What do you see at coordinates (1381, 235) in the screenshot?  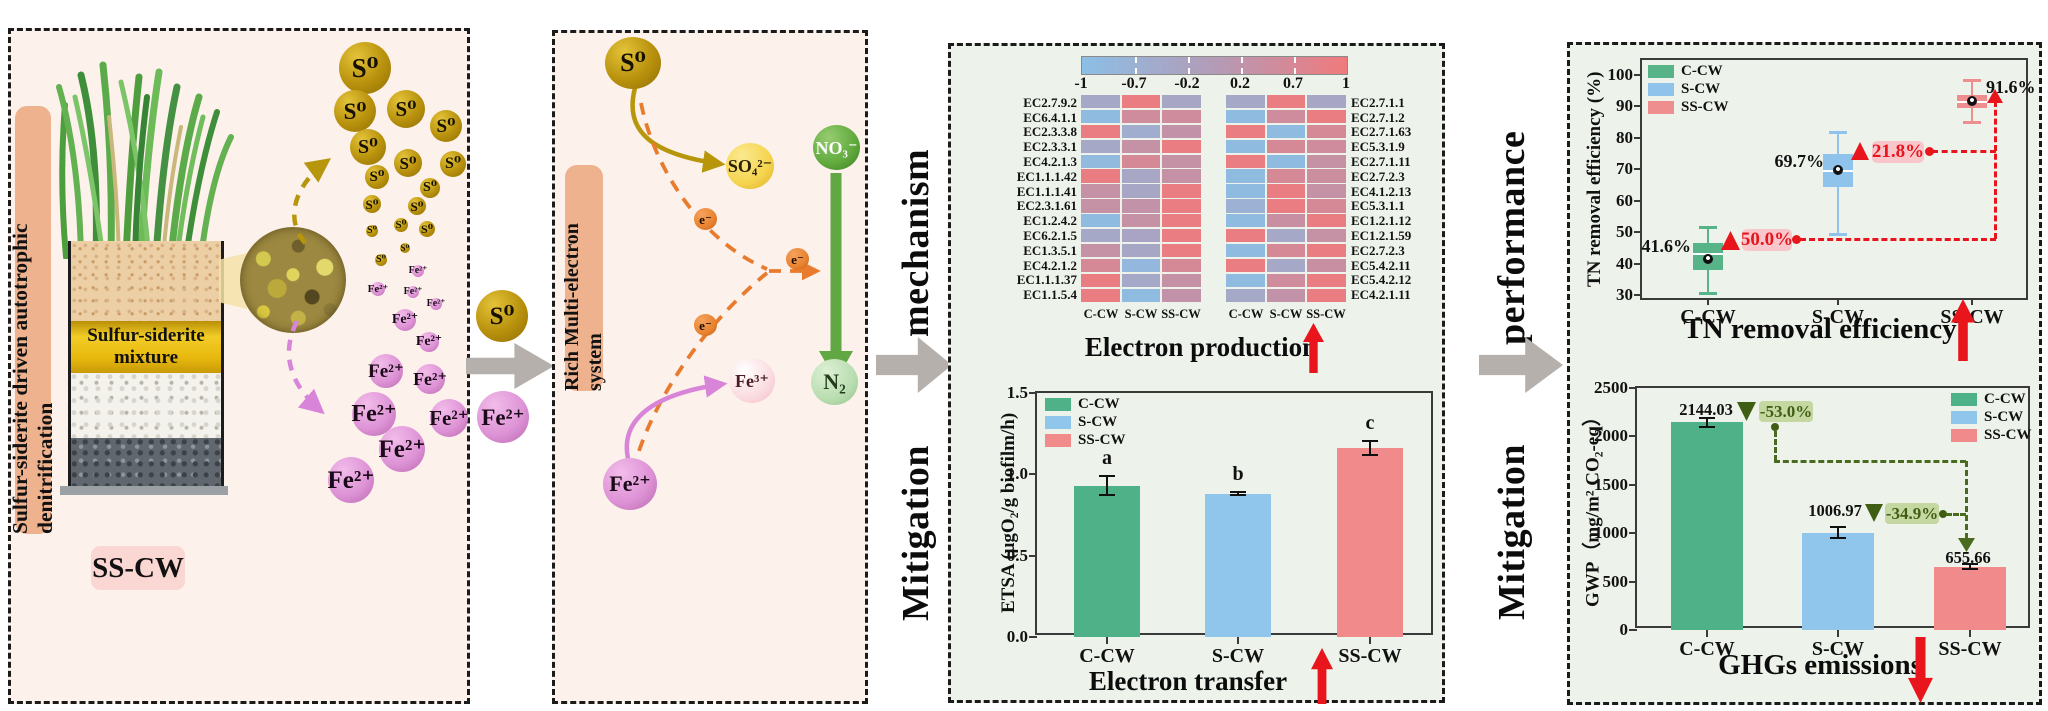 I see `ec-row-label: EC1.2.1.59` at bounding box center [1381, 235].